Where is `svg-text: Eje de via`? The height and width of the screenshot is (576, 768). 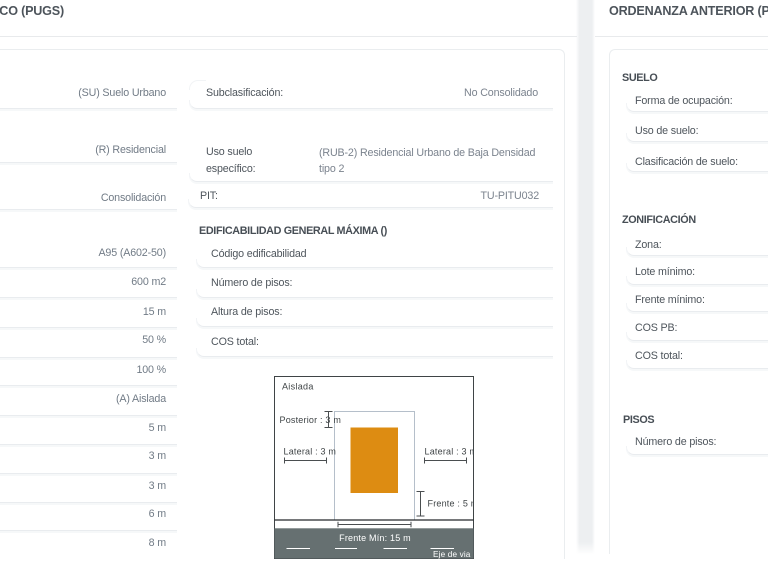 svg-text: Eje de via is located at coordinates (452, 554).